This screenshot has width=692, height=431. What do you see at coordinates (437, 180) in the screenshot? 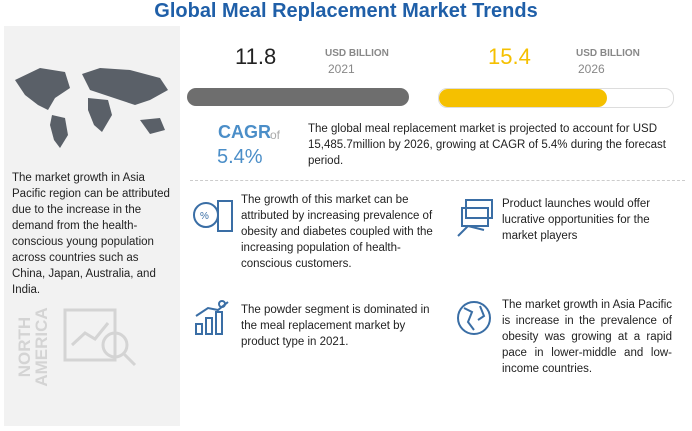
I see `separator` at bounding box center [437, 180].